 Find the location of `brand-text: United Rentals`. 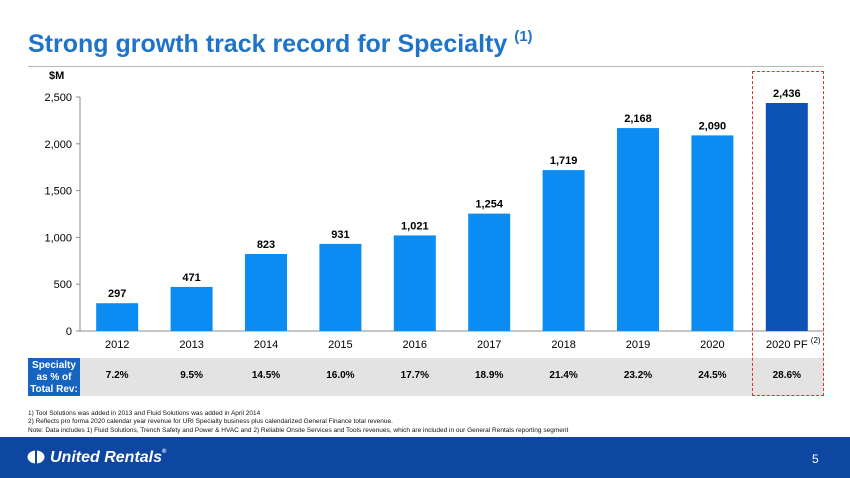

brand-text: United Rentals is located at coordinates (106, 457).